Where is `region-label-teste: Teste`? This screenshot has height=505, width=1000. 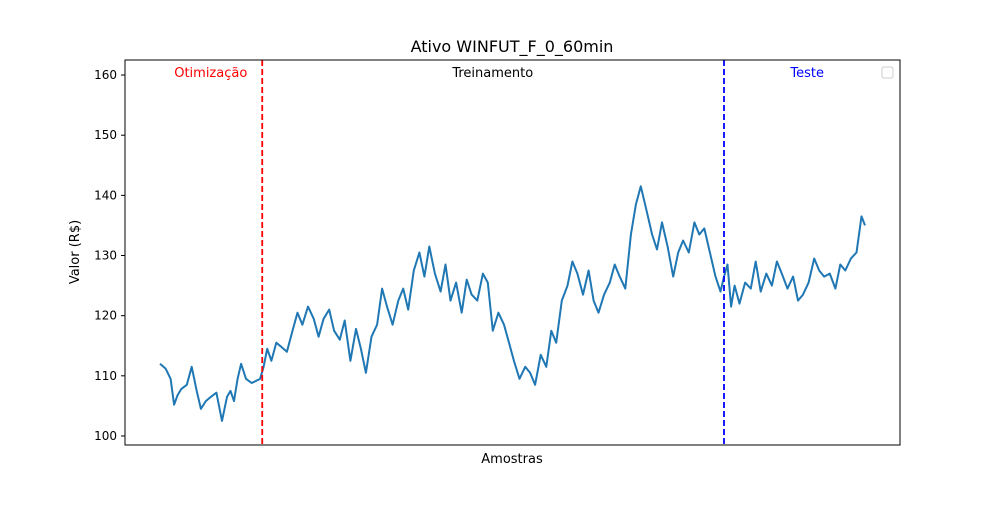
region-label-teste: Teste is located at coordinates (806, 73).